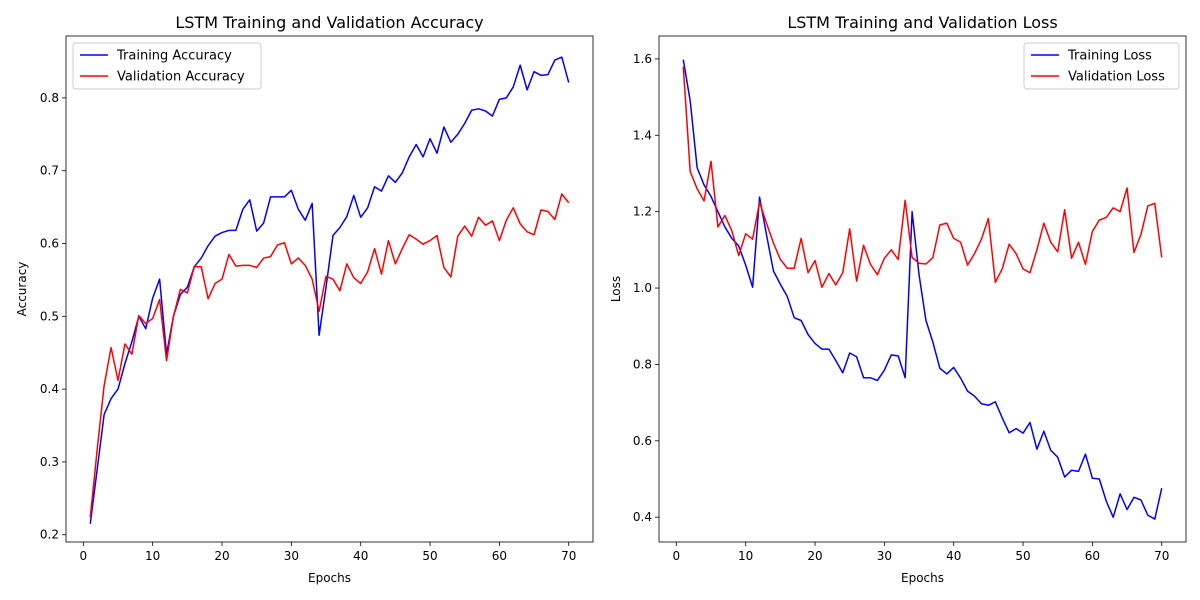  What do you see at coordinates (1116, 77) in the screenshot?
I see `legend-label-1: Validation Loss` at bounding box center [1116, 77].